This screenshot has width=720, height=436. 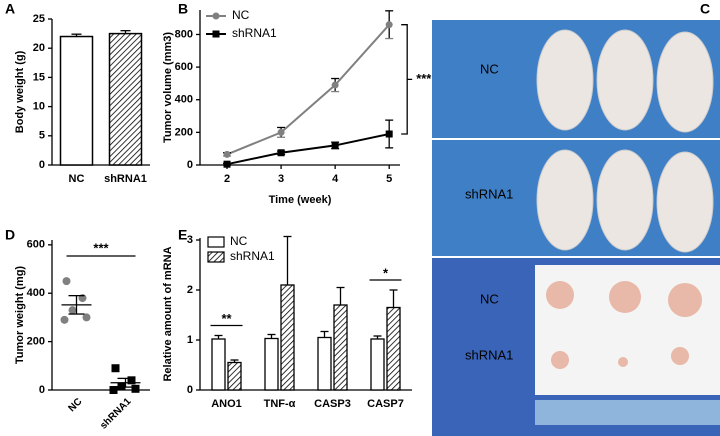 What do you see at coordinates (386, 272) in the screenshot?
I see `annotation: *` at bounding box center [386, 272].